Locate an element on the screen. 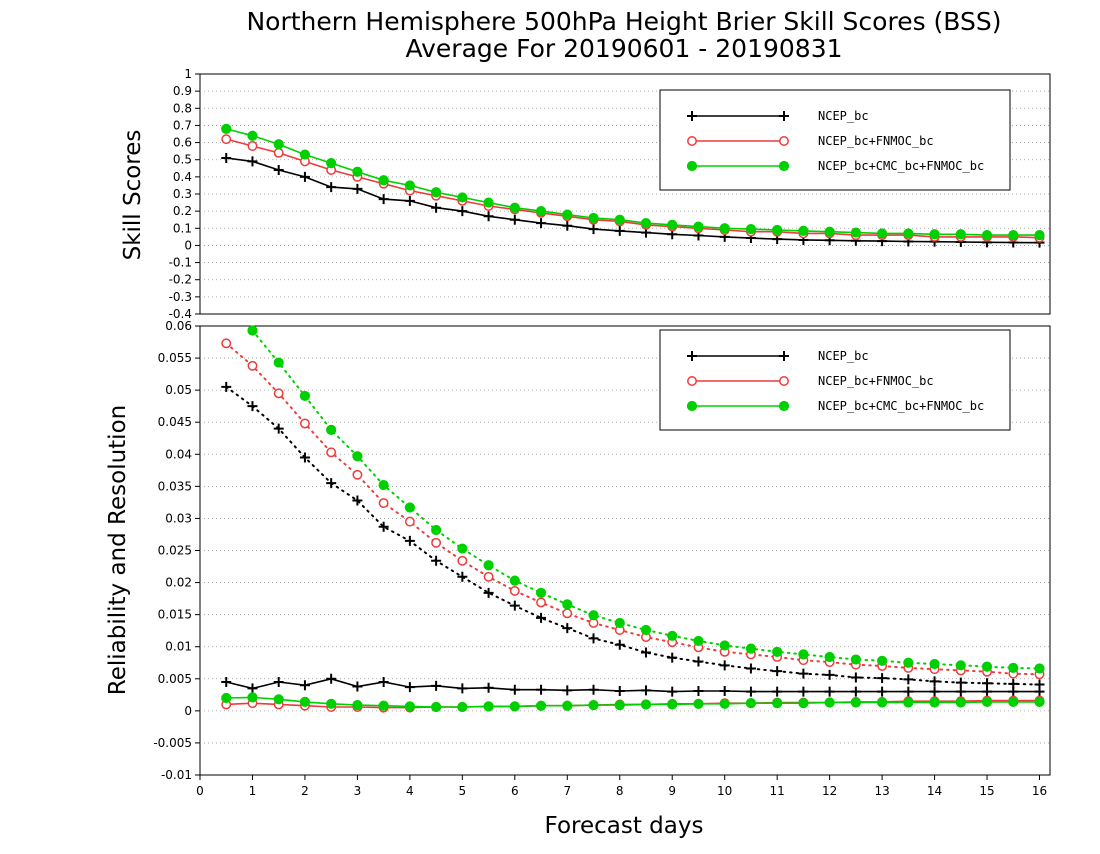 This screenshot has width=1100, height=854. top-legend-box is located at coordinates (835, 140).